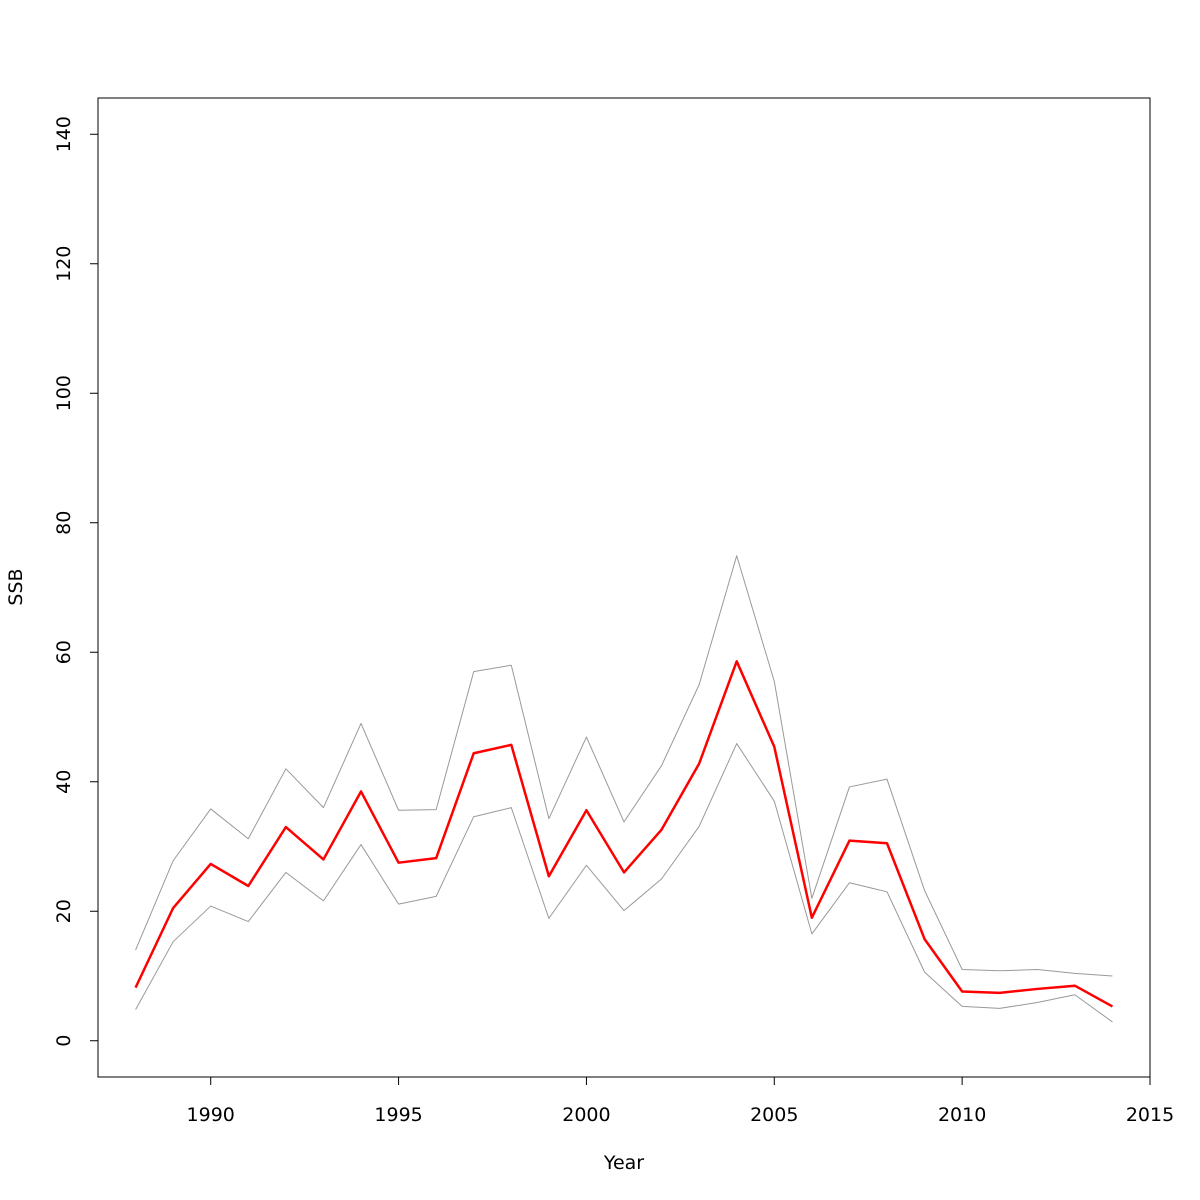 Image resolution: width=1200 pixels, height=1200 pixels. What do you see at coordinates (64, 911) in the screenshot?
I see `y-tick-label: 20` at bounding box center [64, 911].